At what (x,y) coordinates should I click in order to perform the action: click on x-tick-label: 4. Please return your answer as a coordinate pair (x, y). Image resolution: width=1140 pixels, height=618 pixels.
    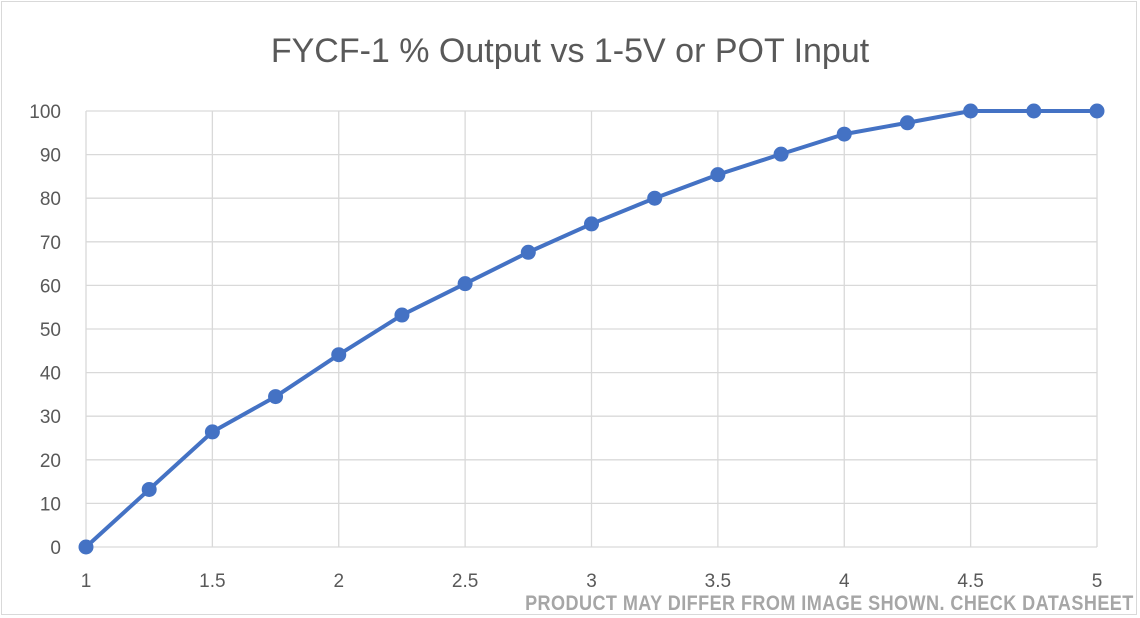
    Looking at the image, I should click on (844, 581).